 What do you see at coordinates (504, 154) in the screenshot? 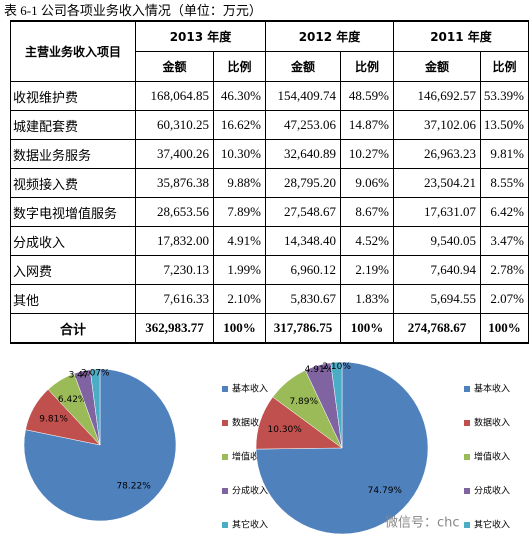
I see `cell: 9.81%` at bounding box center [504, 154].